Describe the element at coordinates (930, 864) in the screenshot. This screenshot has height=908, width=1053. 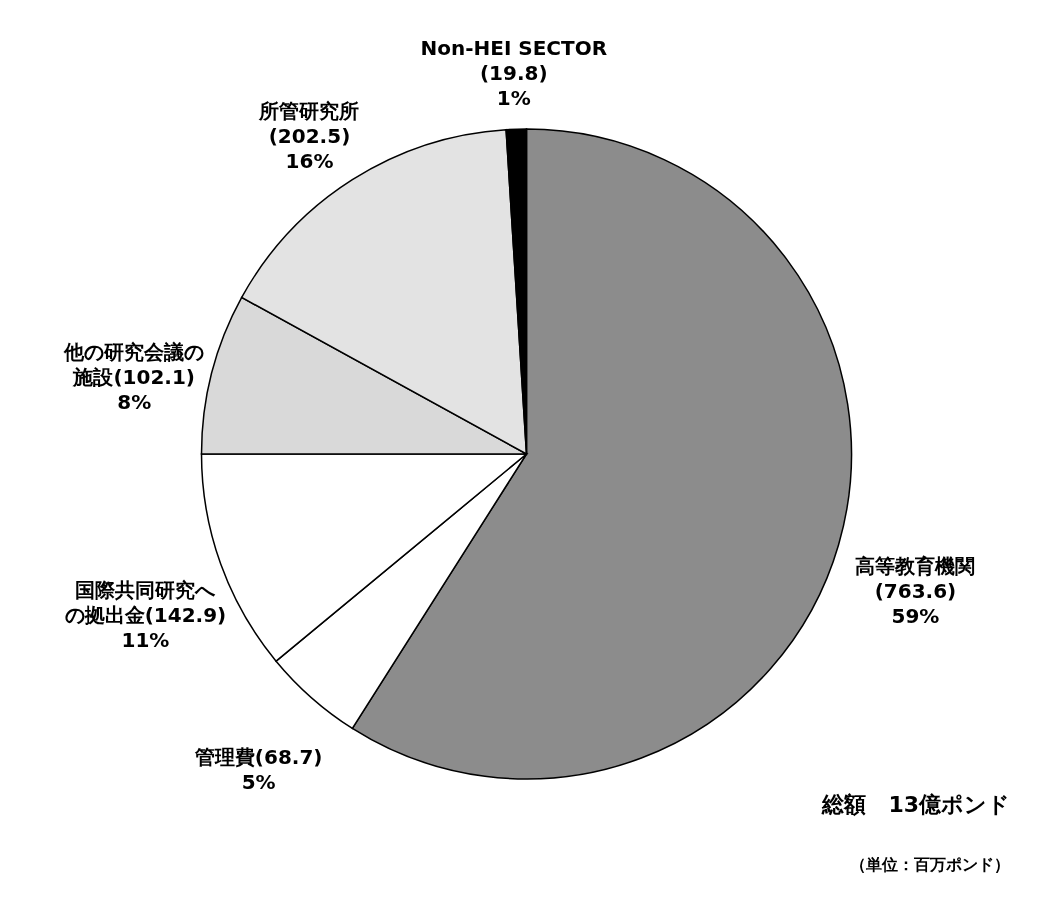
I see `text: （単位：百万ポンド）` at that location.